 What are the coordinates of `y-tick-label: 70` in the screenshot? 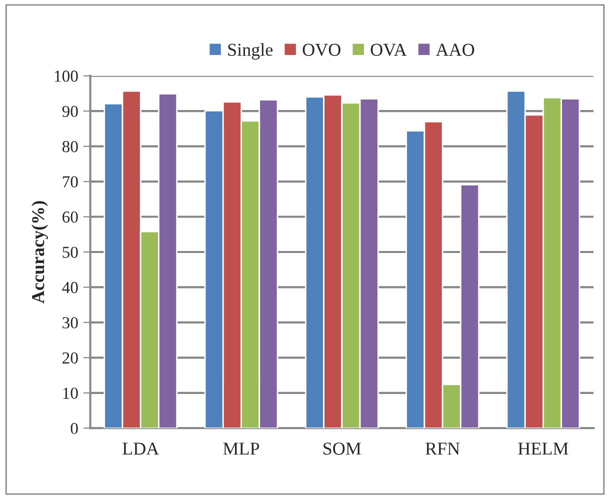 It's located at (70, 182).